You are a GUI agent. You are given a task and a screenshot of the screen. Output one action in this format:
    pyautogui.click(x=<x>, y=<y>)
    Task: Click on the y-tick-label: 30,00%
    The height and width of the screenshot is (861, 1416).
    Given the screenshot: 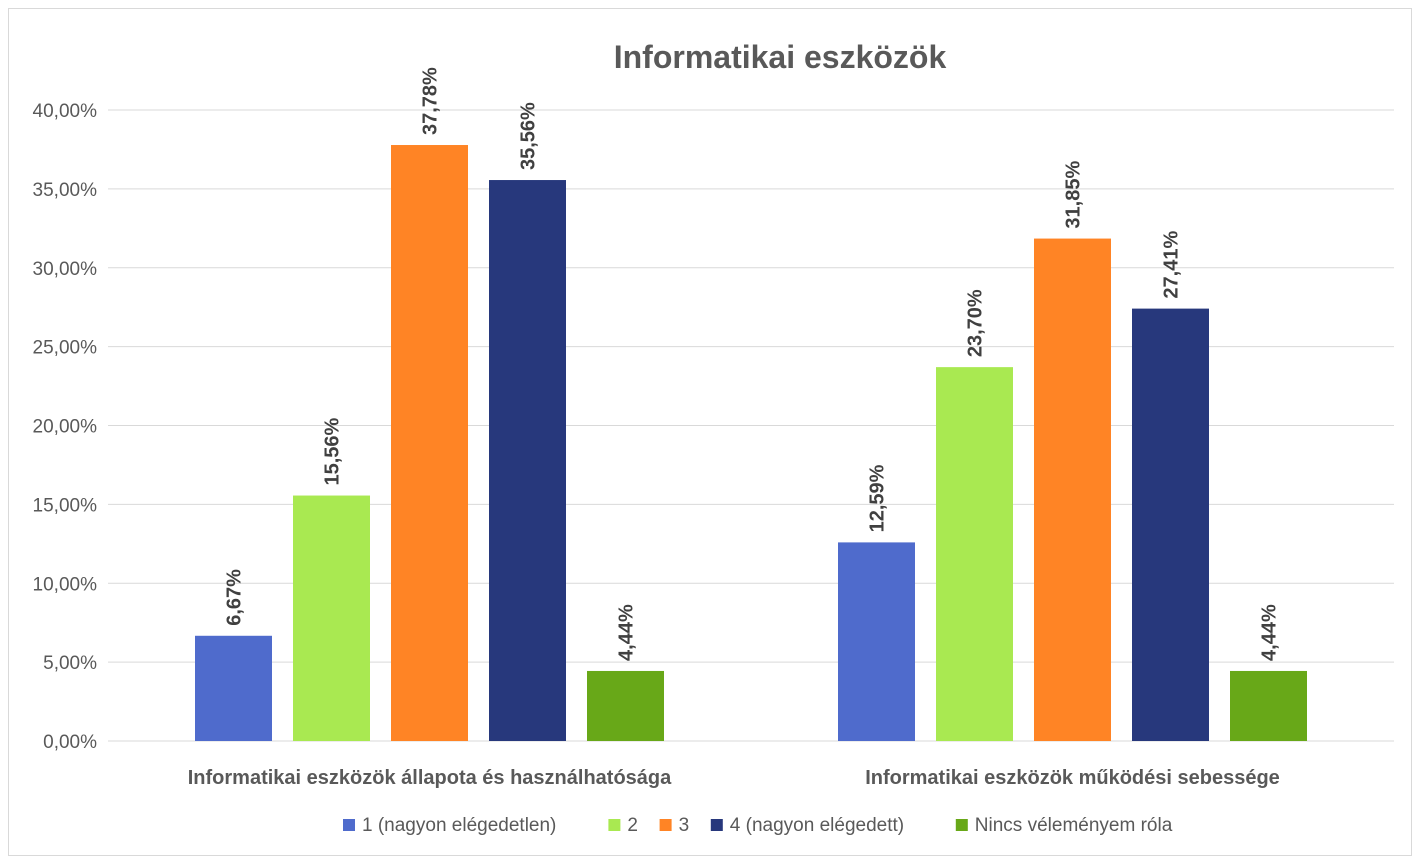 What is the action you would take?
    pyautogui.click(x=65, y=269)
    